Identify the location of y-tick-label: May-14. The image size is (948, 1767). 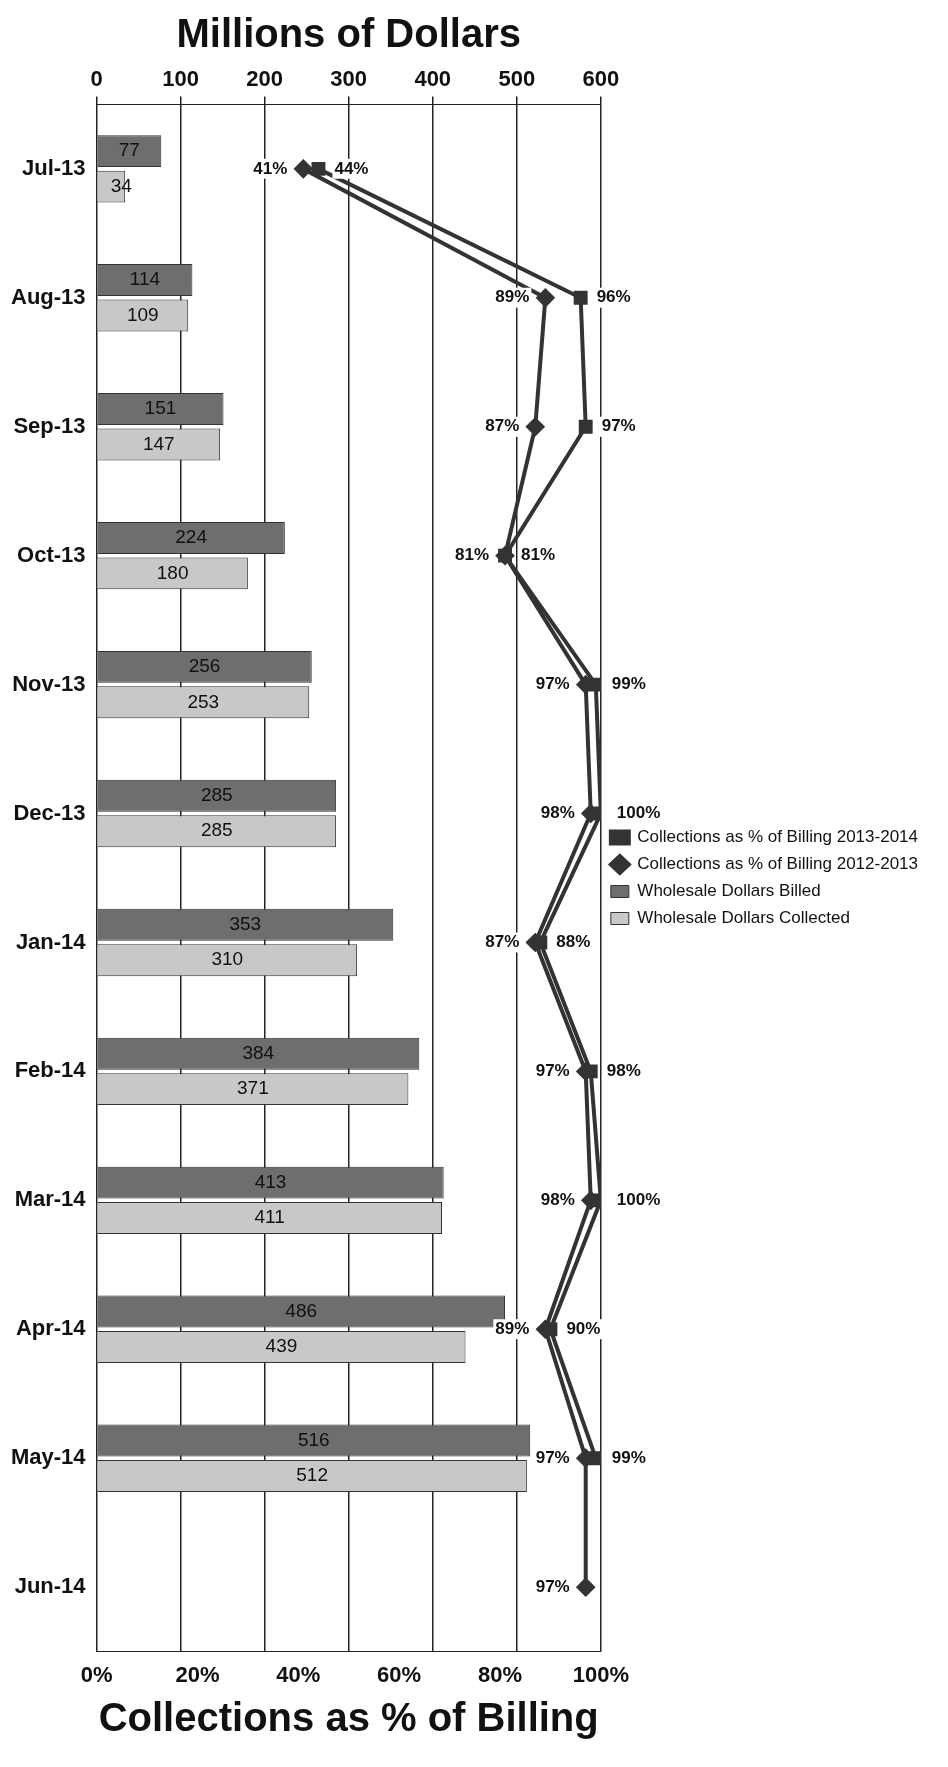
(49, 1457).